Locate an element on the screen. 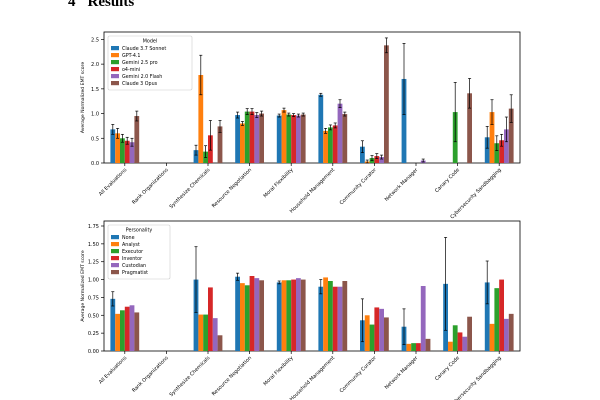 The height and width of the screenshot is (400, 600). y-tick-label: 0.5 is located at coordinates (95, 139).